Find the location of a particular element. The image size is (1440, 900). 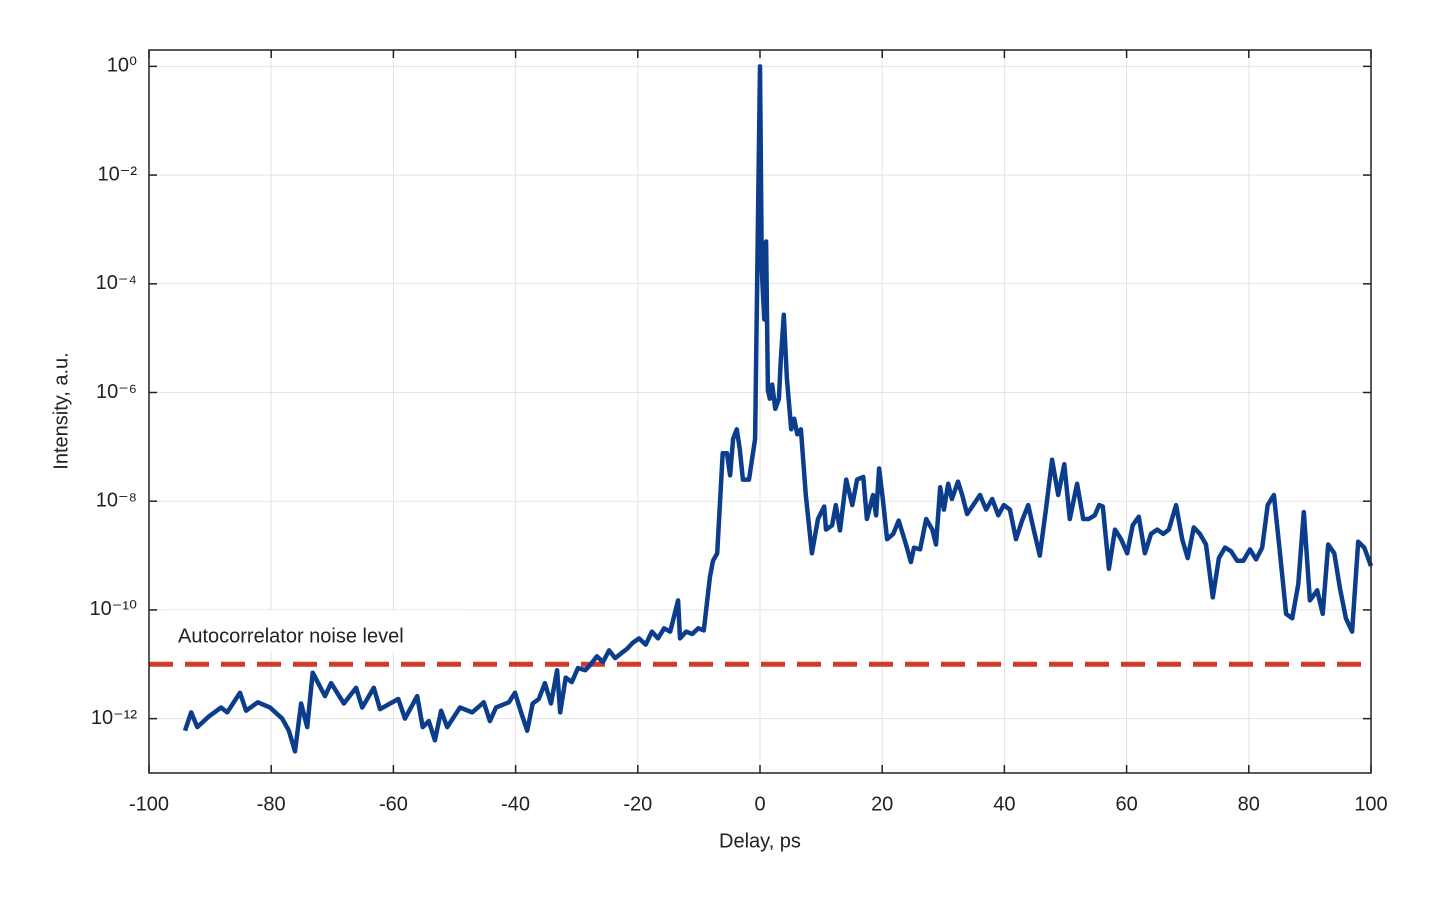

x-tick-label: 80 is located at coordinates (1249, 804).